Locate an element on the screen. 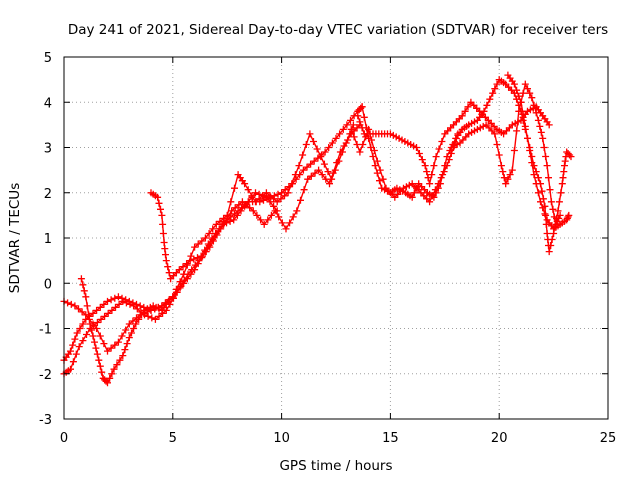 The width and height of the screenshot is (640, 480). x-tick-label: 25 is located at coordinates (608, 438).